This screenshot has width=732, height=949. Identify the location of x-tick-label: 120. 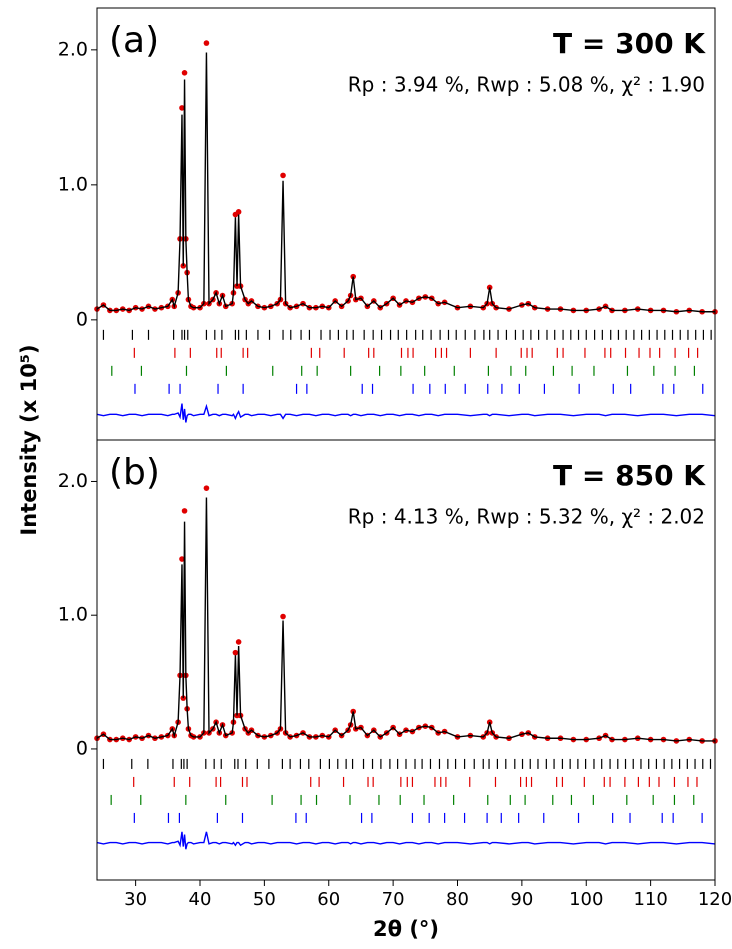
(715, 899).